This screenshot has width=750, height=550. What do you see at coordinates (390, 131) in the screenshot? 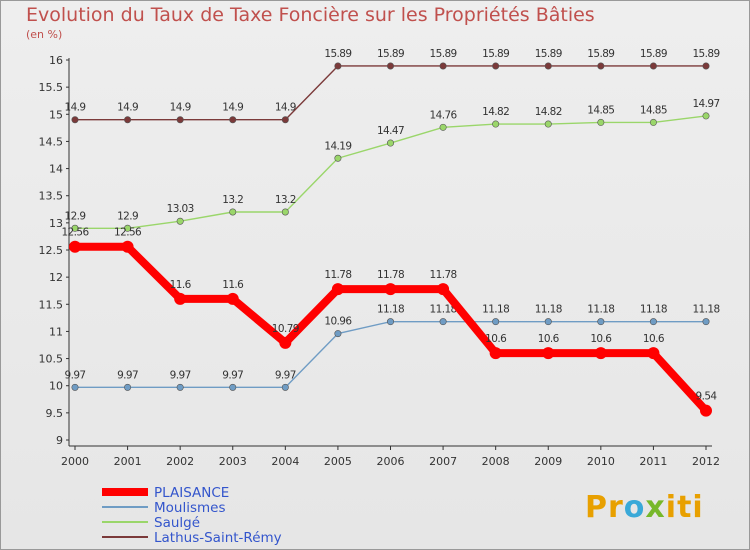
I see `data-label: 14.47` at bounding box center [390, 131].